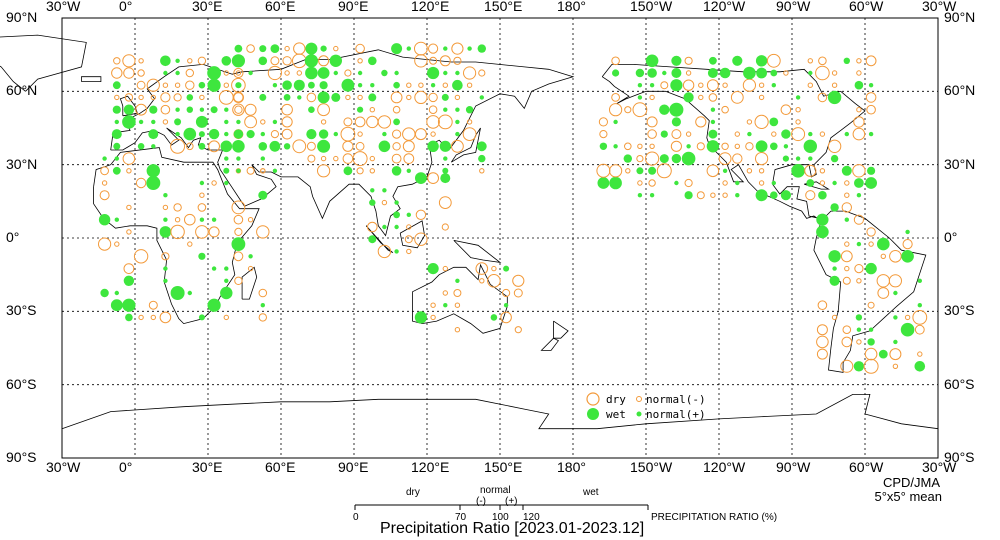  What do you see at coordinates (207, 467) in the screenshot?
I see `lon-bottom-label-2: 30°E` at bounding box center [207, 467].